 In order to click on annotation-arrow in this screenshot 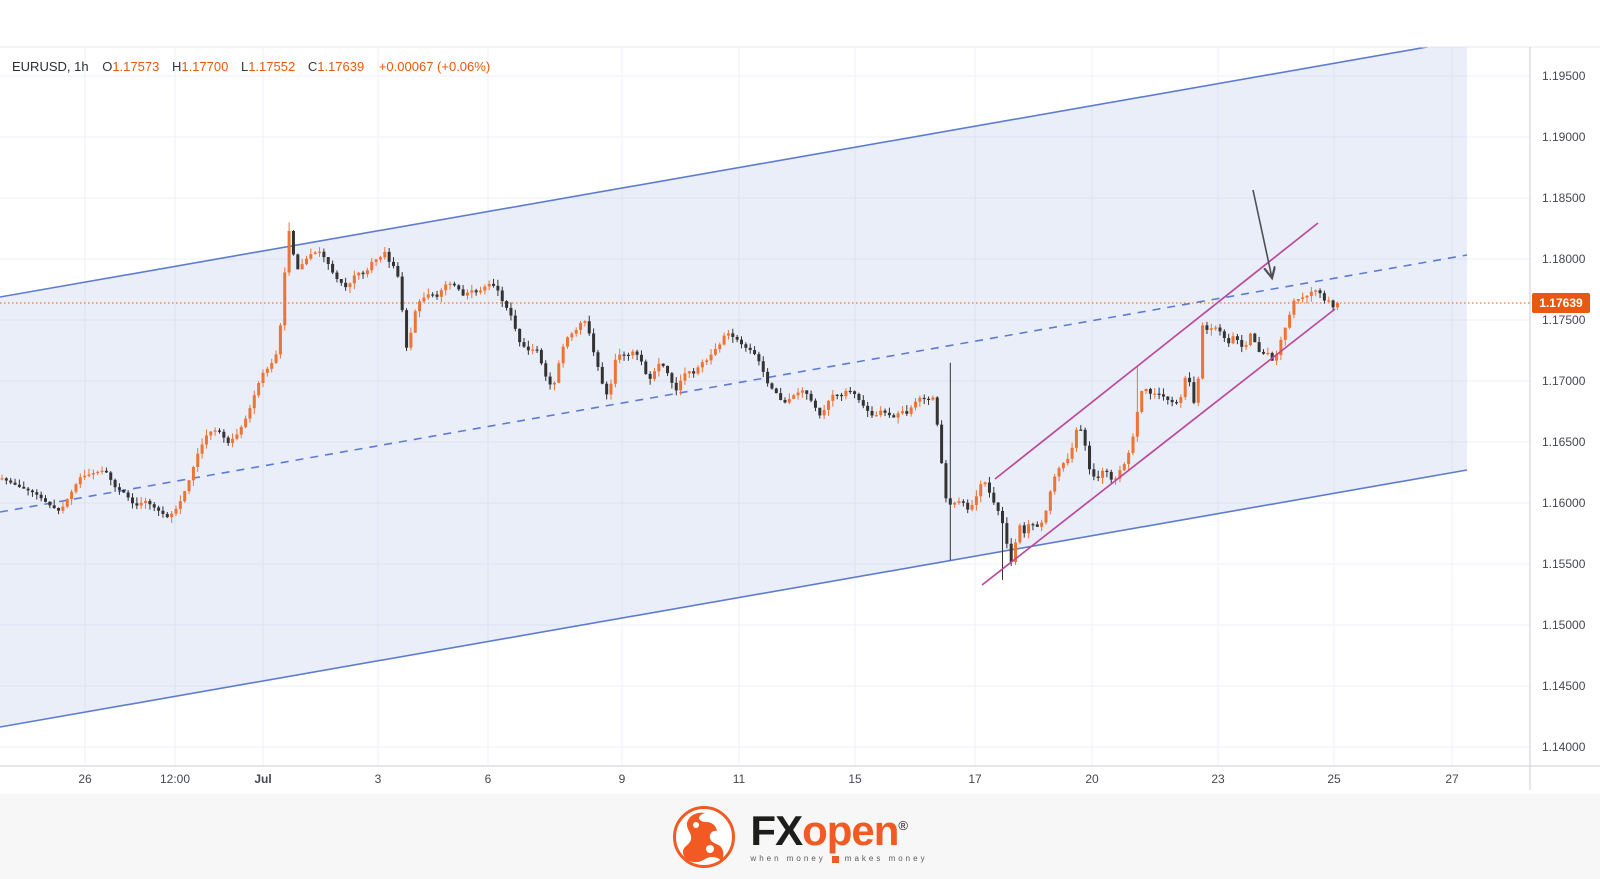, I will do `click(1262, 233)`.